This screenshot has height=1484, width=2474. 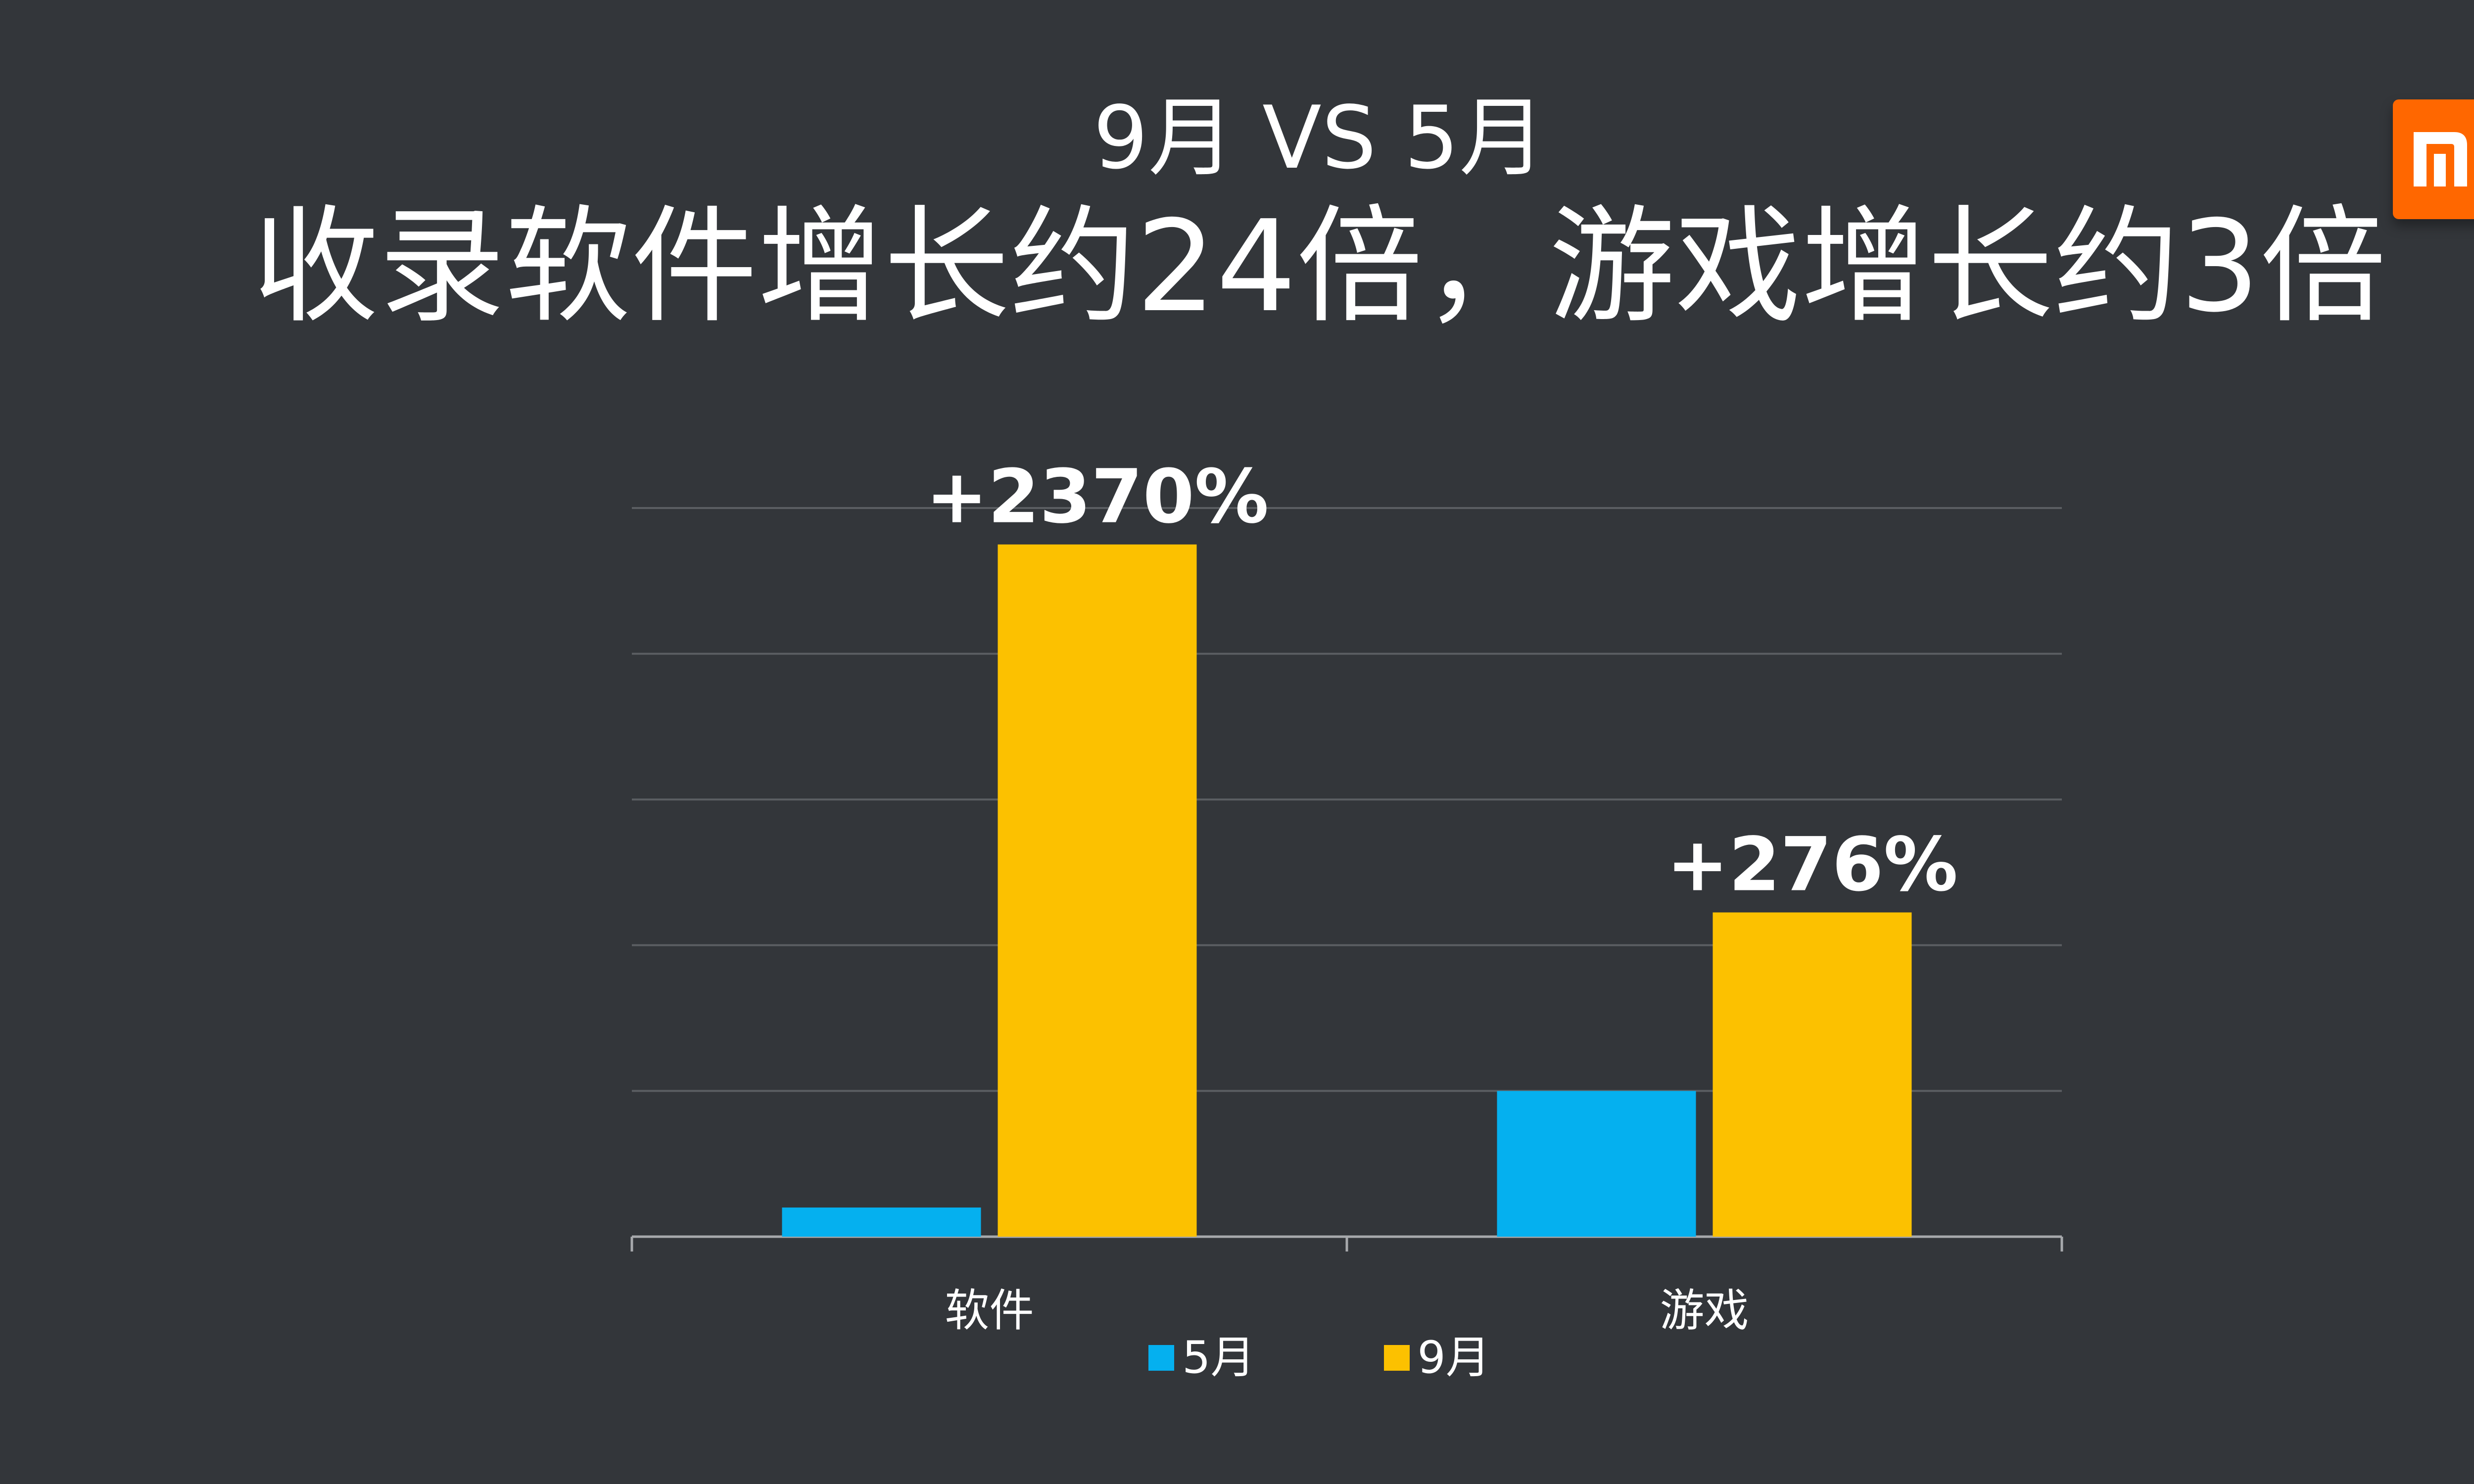 I want to click on mi-logo-mark, so click(x=2441, y=159).